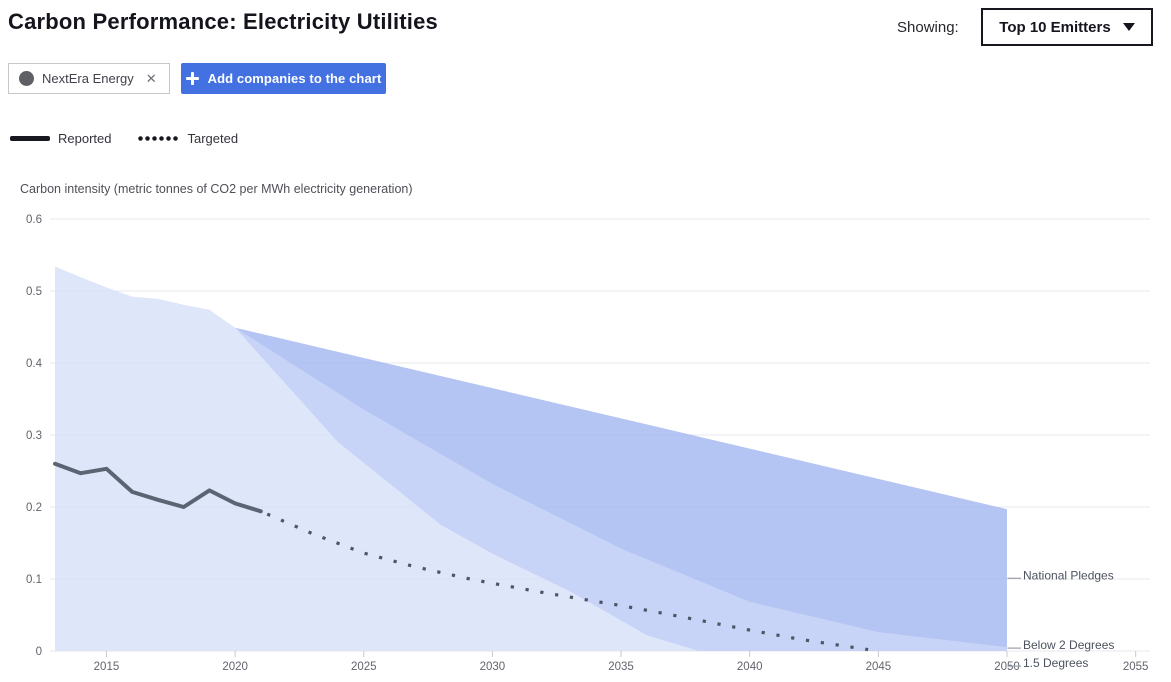  What do you see at coordinates (493, 667) in the screenshot?
I see `svg-text: 2030` at bounding box center [493, 667].